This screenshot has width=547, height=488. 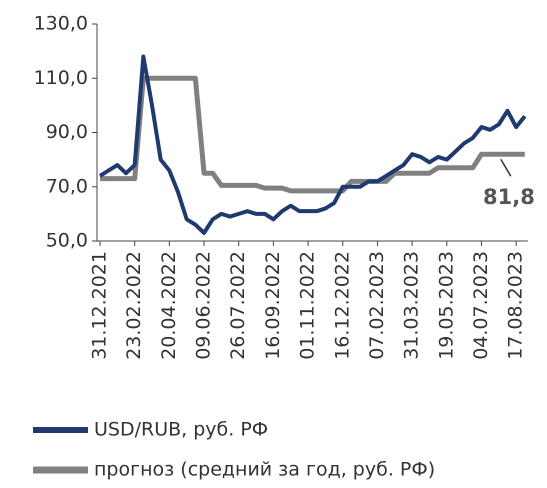 What do you see at coordinates (481, 305) in the screenshot?
I see `x-tick-label: 04.07.2023` at bounding box center [481, 305].